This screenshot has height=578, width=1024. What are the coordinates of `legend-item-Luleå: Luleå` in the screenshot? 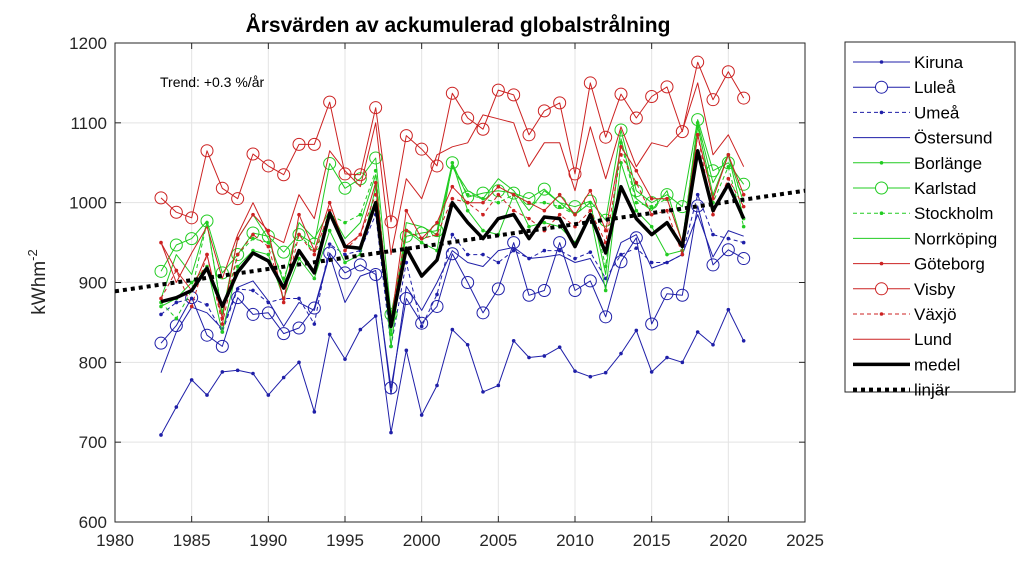 It's located at (904, 87).